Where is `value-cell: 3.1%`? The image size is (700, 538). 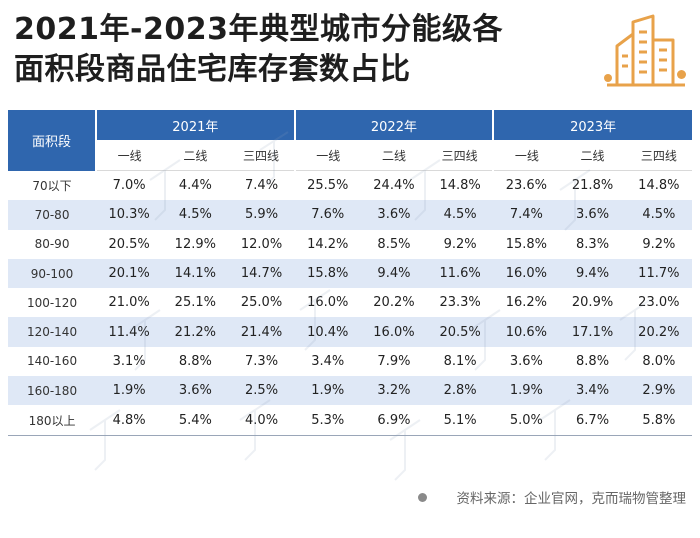 value-cell: 3.1% is located at coordinates (129, 361).